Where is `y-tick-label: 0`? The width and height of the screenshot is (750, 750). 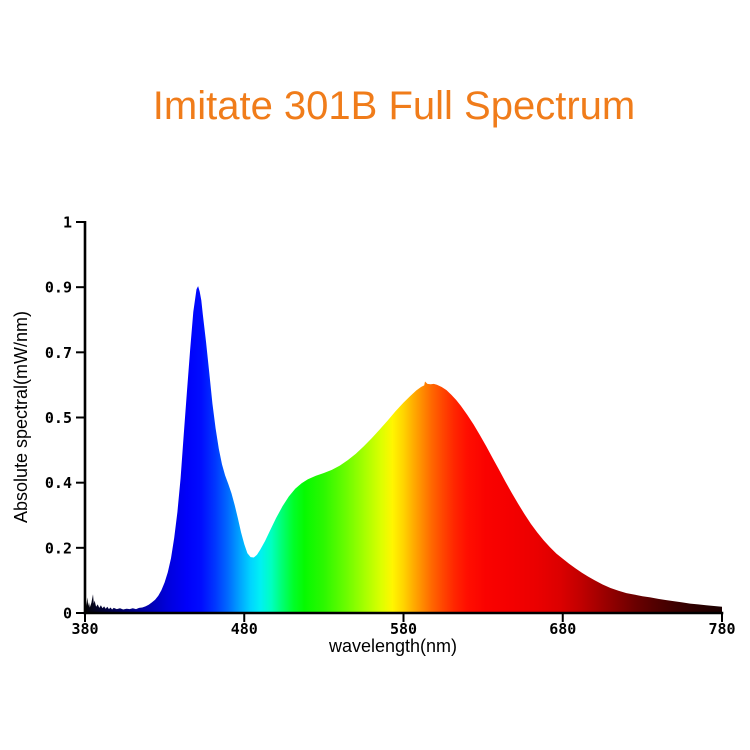 y-tick-label: 0 is located at coordinates (67, 614).